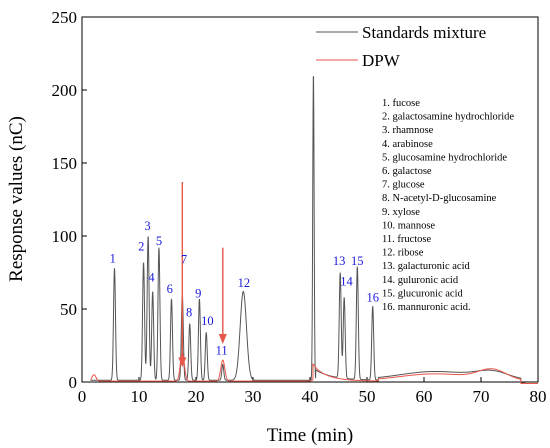 This screenshot has width=550, height=448. What do you see at coordinates (65, 163) in the screenshot?
I see `y-tick-label: 150` at bounding box center [65, 163].